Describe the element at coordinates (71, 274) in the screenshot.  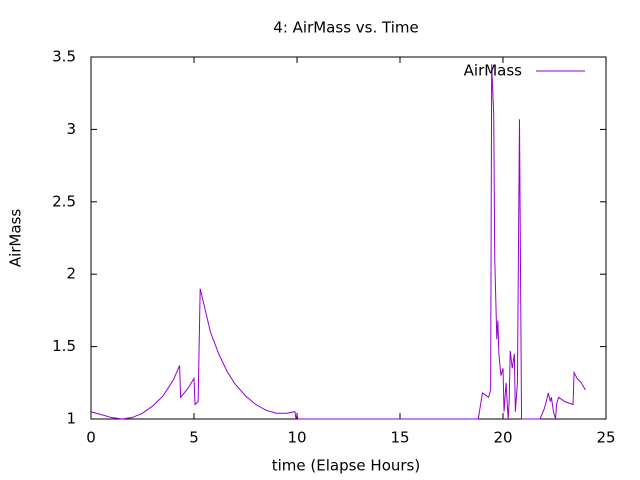
I see `y-tick-label: 2` at that location.